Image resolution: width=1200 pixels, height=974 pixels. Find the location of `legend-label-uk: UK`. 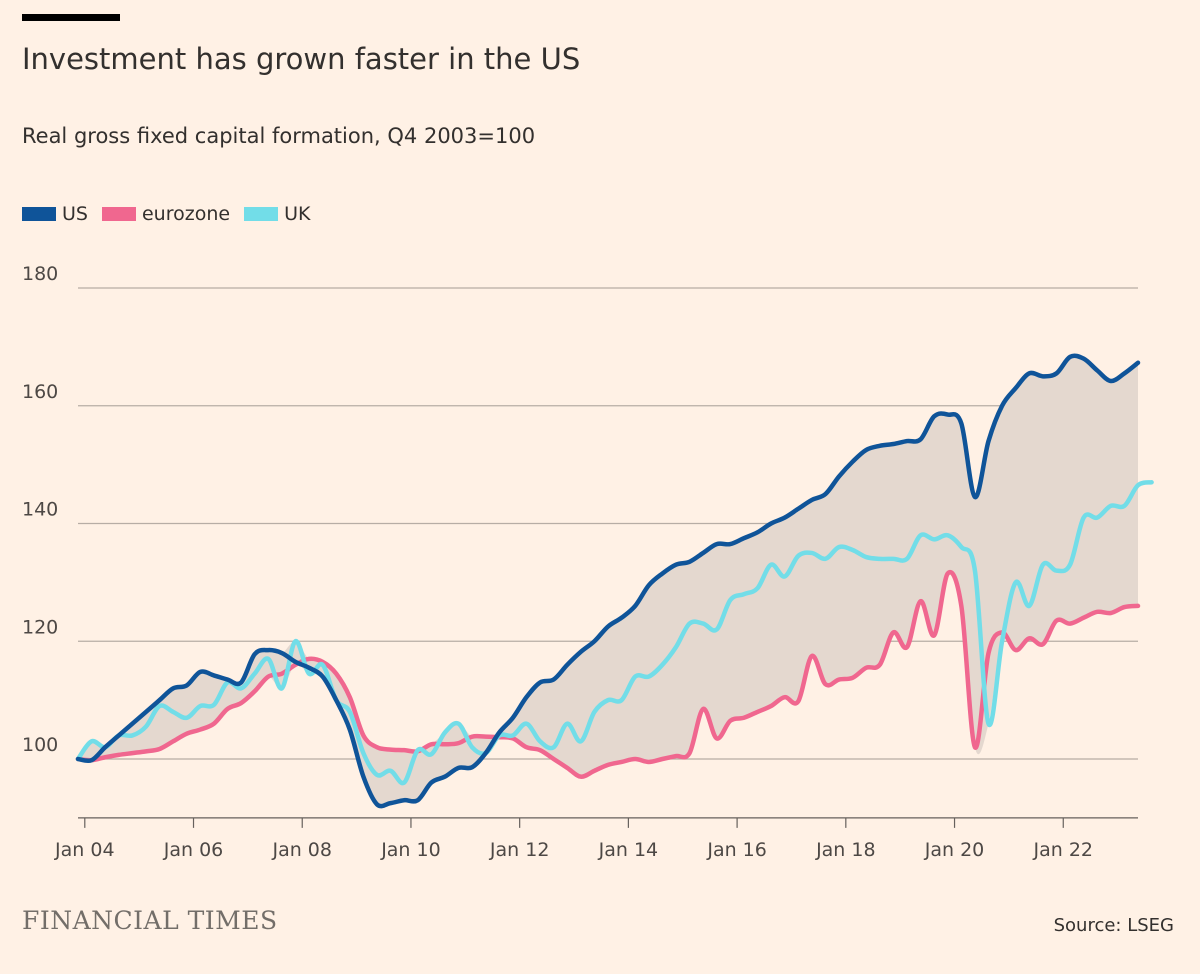

legend-label-uk: UK is located at coordinates (297, 214).